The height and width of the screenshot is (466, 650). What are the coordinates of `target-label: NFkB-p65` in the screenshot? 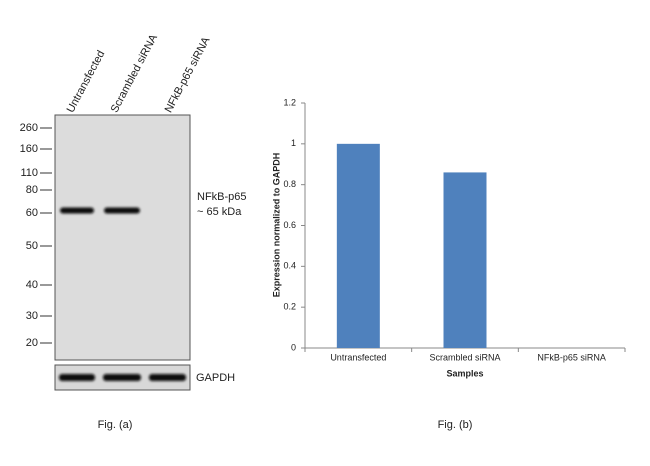 It's located at (222, 197).